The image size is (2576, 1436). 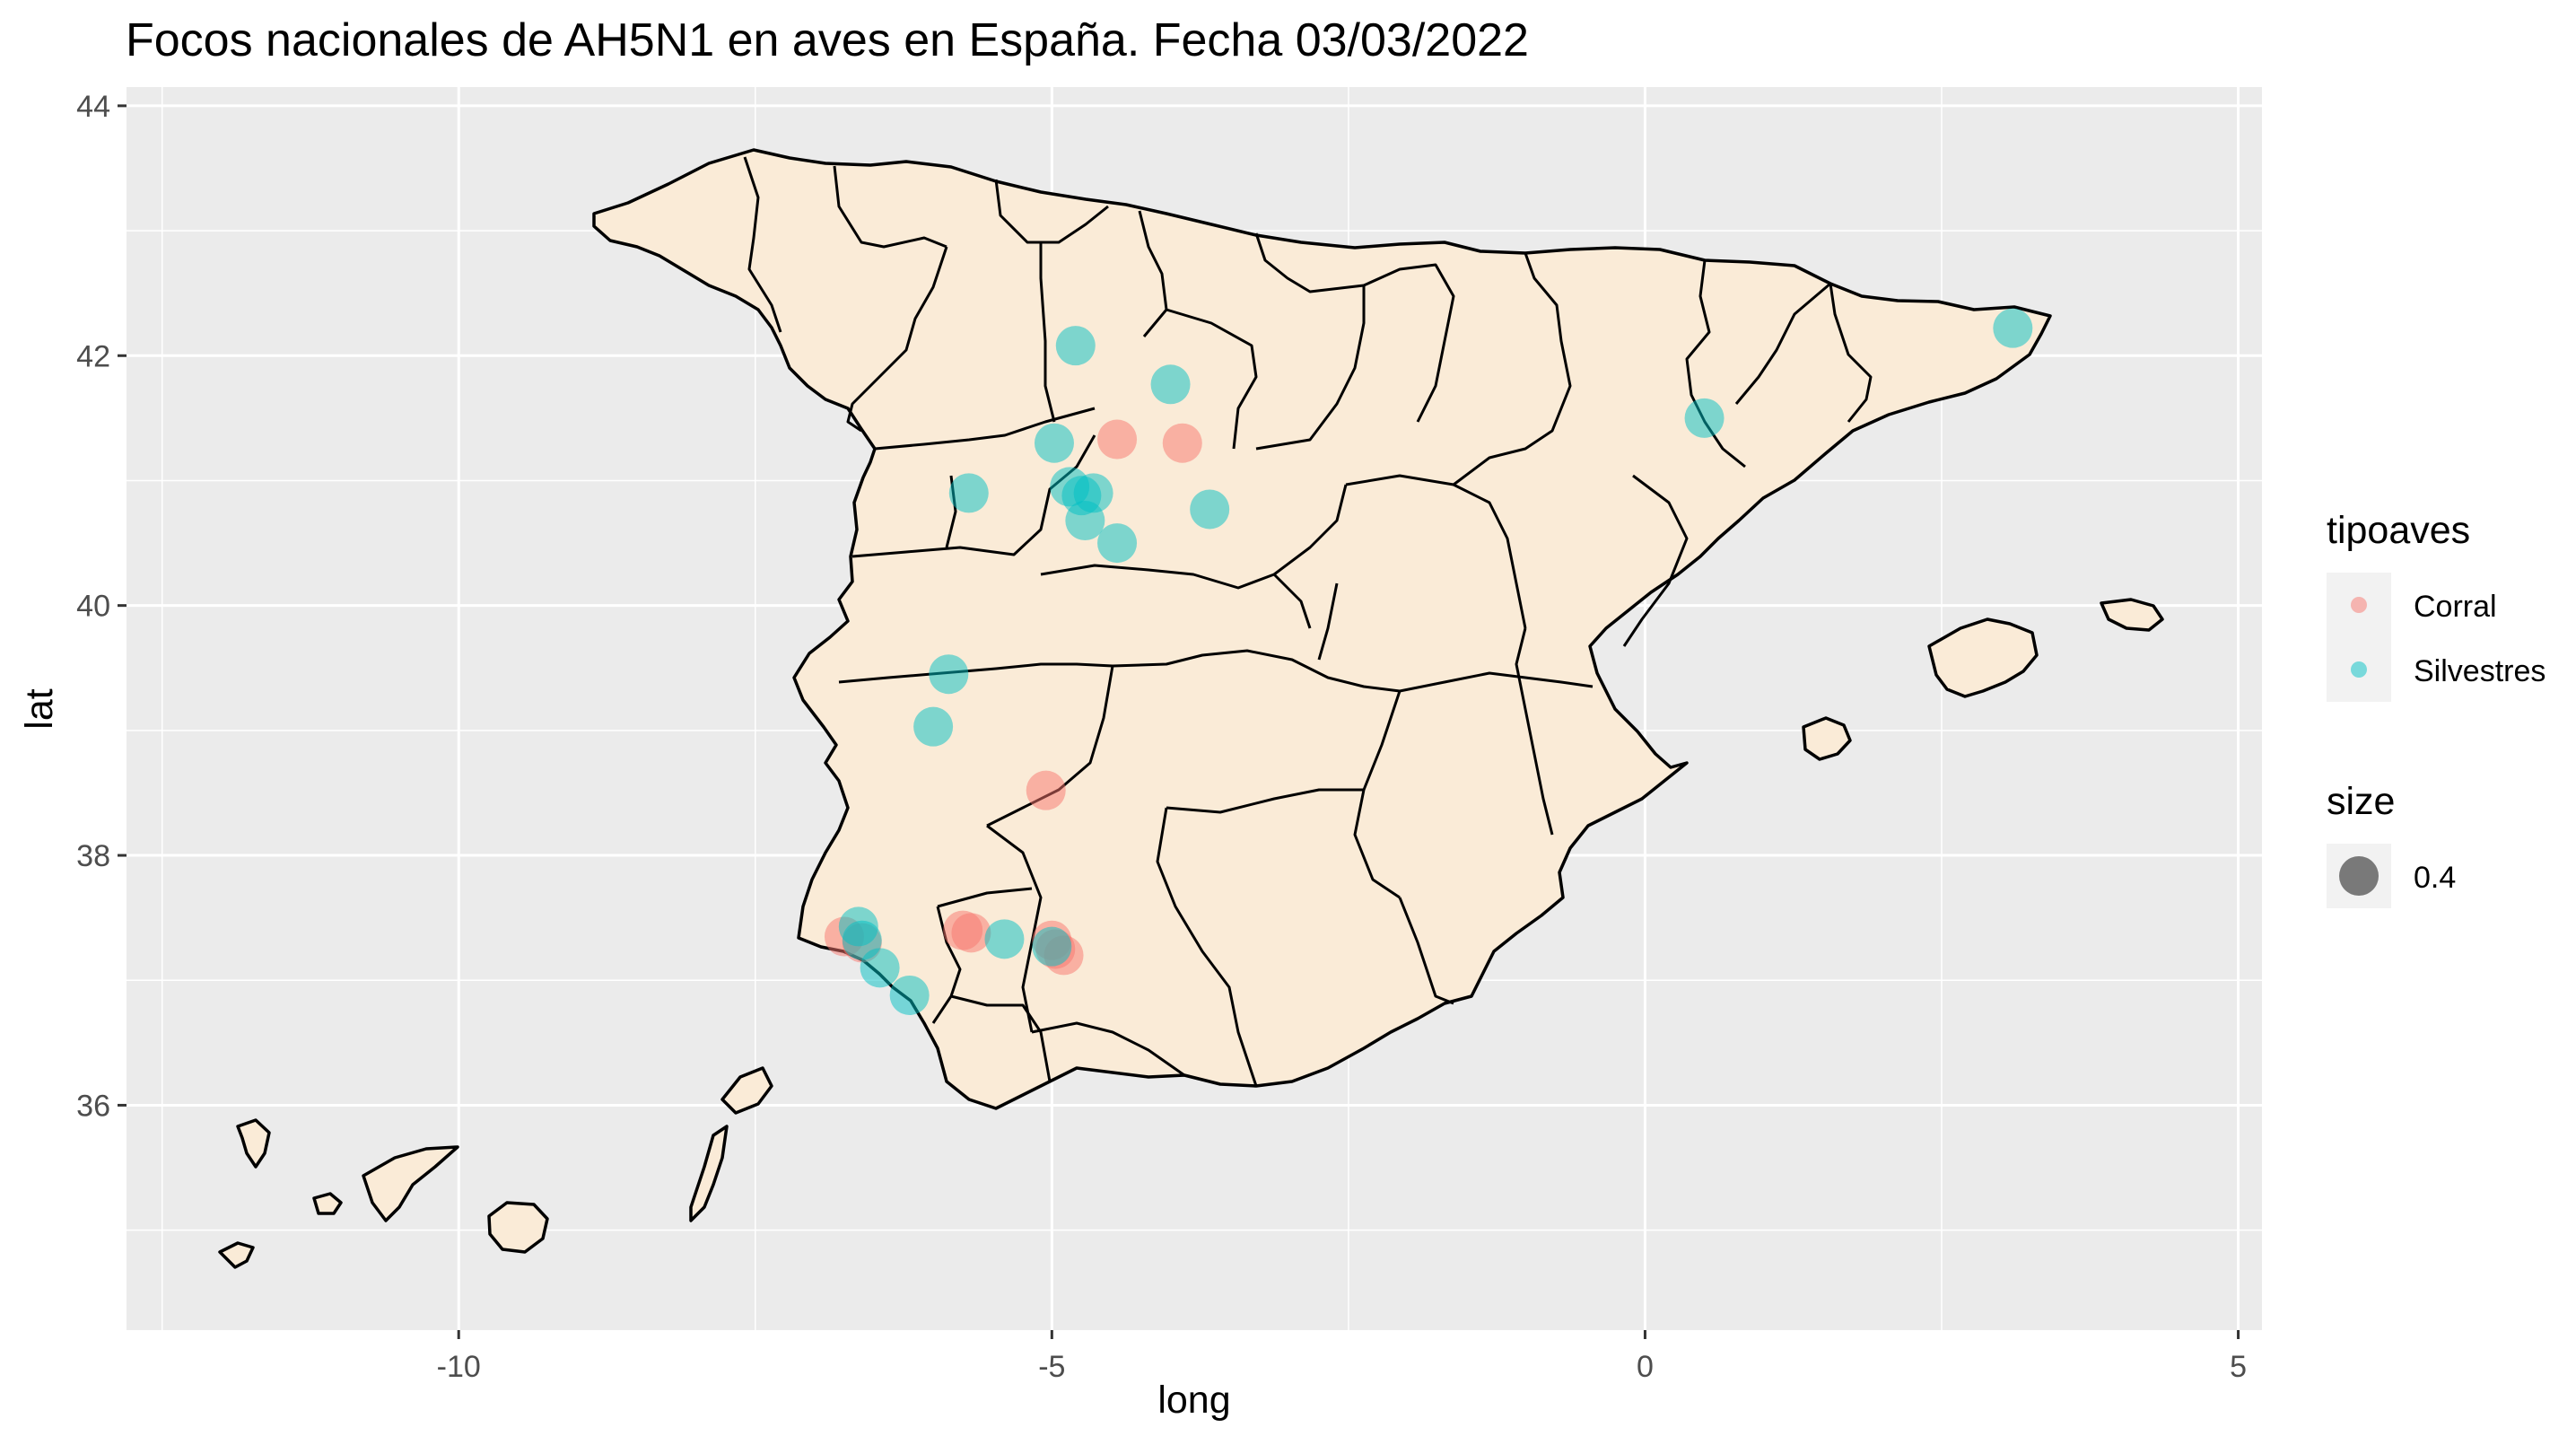 I want to click on x-axis: -10 -5 0 5, so click(x=1342, y=1357).